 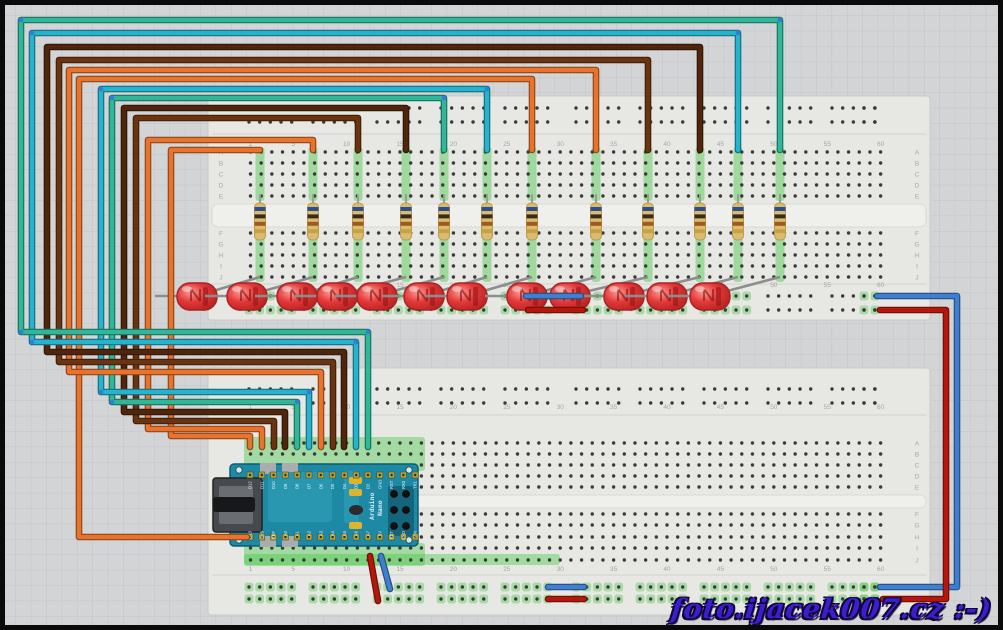 I want to click on nano-pin-label: D7, so click(x=309, y=486).